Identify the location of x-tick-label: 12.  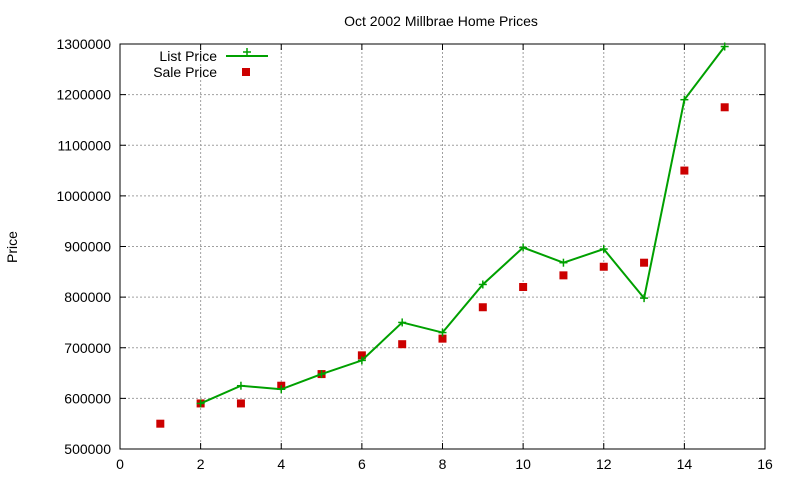
(604, 464).